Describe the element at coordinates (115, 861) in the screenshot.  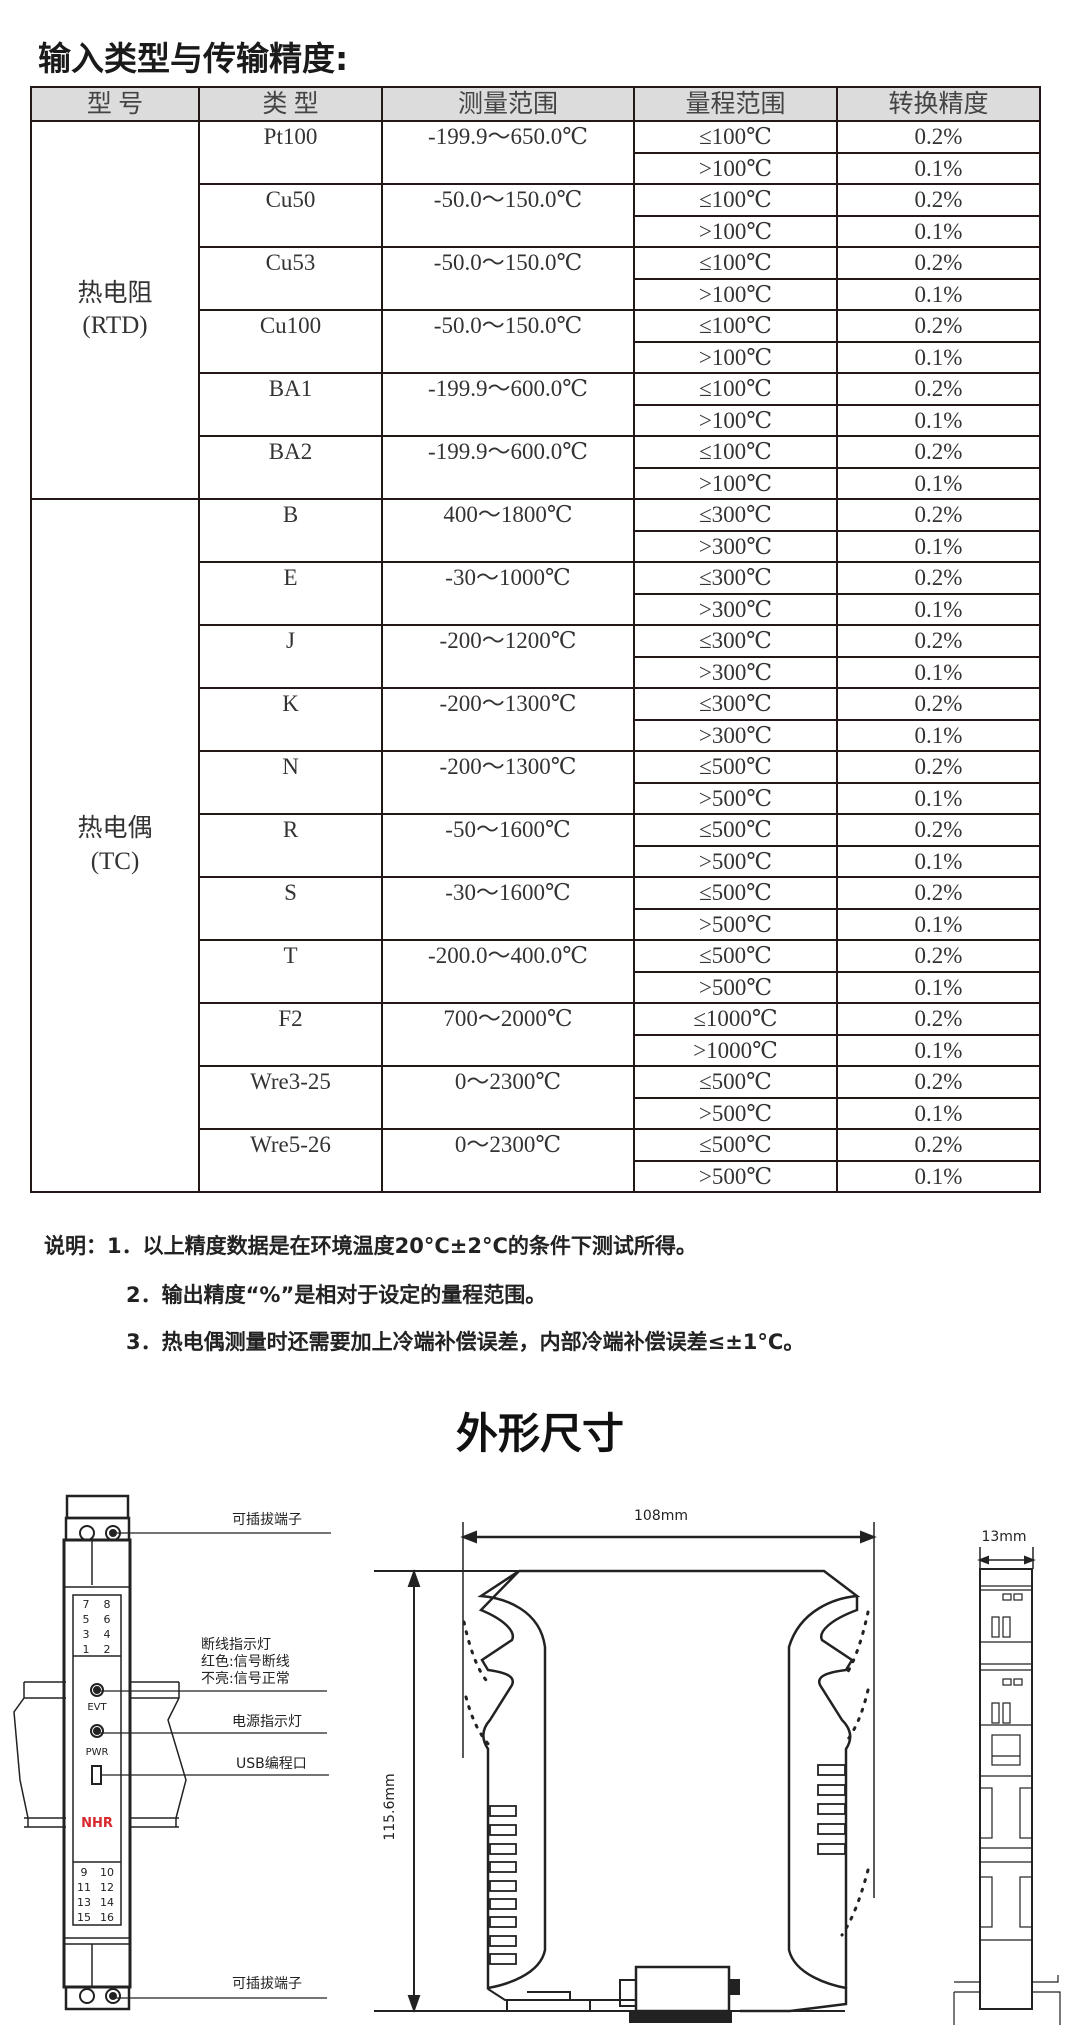
I see `model-abbrev: (TC)` at that location.